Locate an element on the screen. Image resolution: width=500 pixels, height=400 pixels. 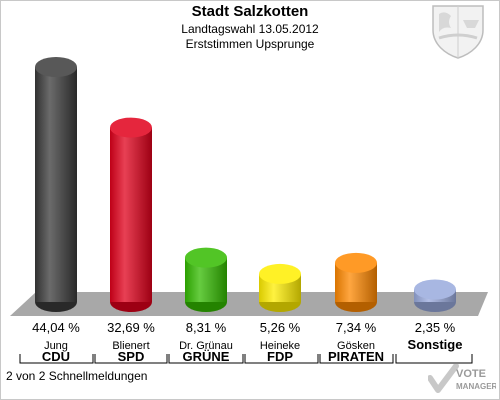
value-label: 2,35 % is located at coordinates (435, 327).